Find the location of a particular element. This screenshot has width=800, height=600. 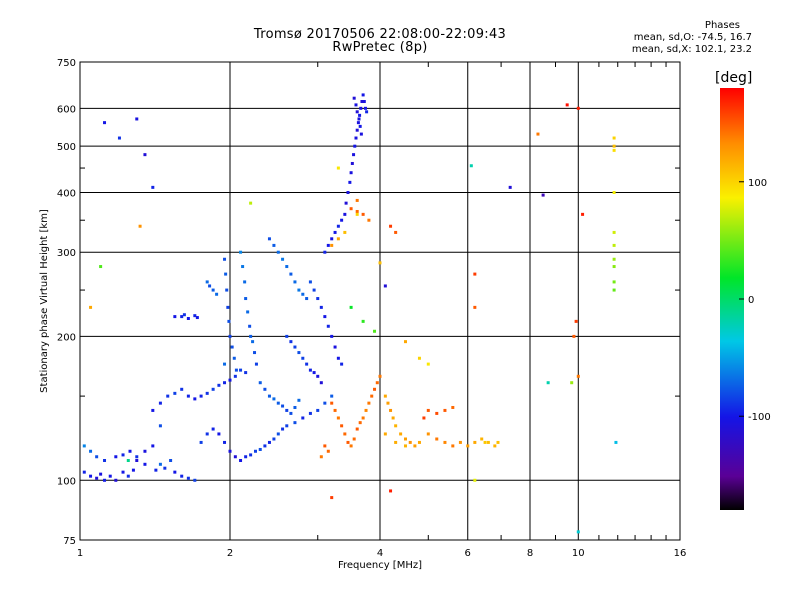

x-tick-label: 1 is located at coordinates (80, 553).